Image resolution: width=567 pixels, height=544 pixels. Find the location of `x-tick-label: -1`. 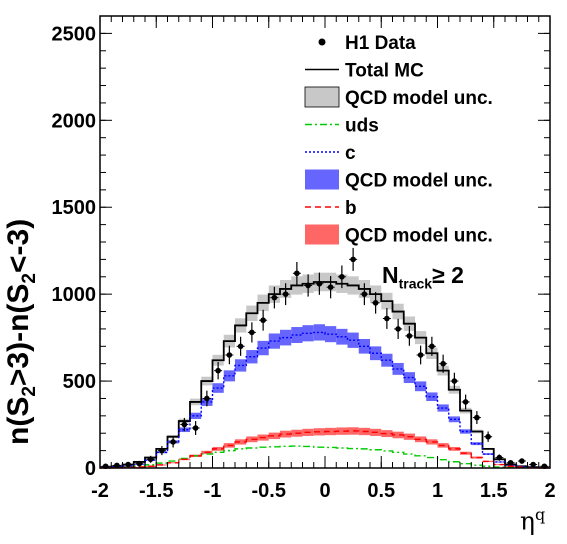

x-tick-label: -1 is located at coordinates (213, 491).